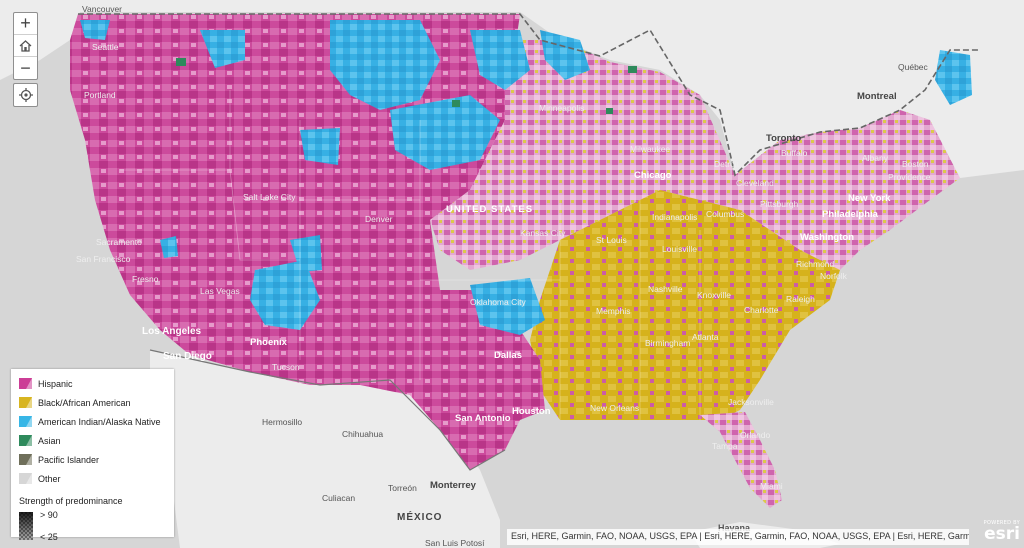 The image size is (1024, 548). Describe the element at coordinates (269, 197) in the screenshot. I see `label-salt-lake-city: Salt Lake City` at that location.